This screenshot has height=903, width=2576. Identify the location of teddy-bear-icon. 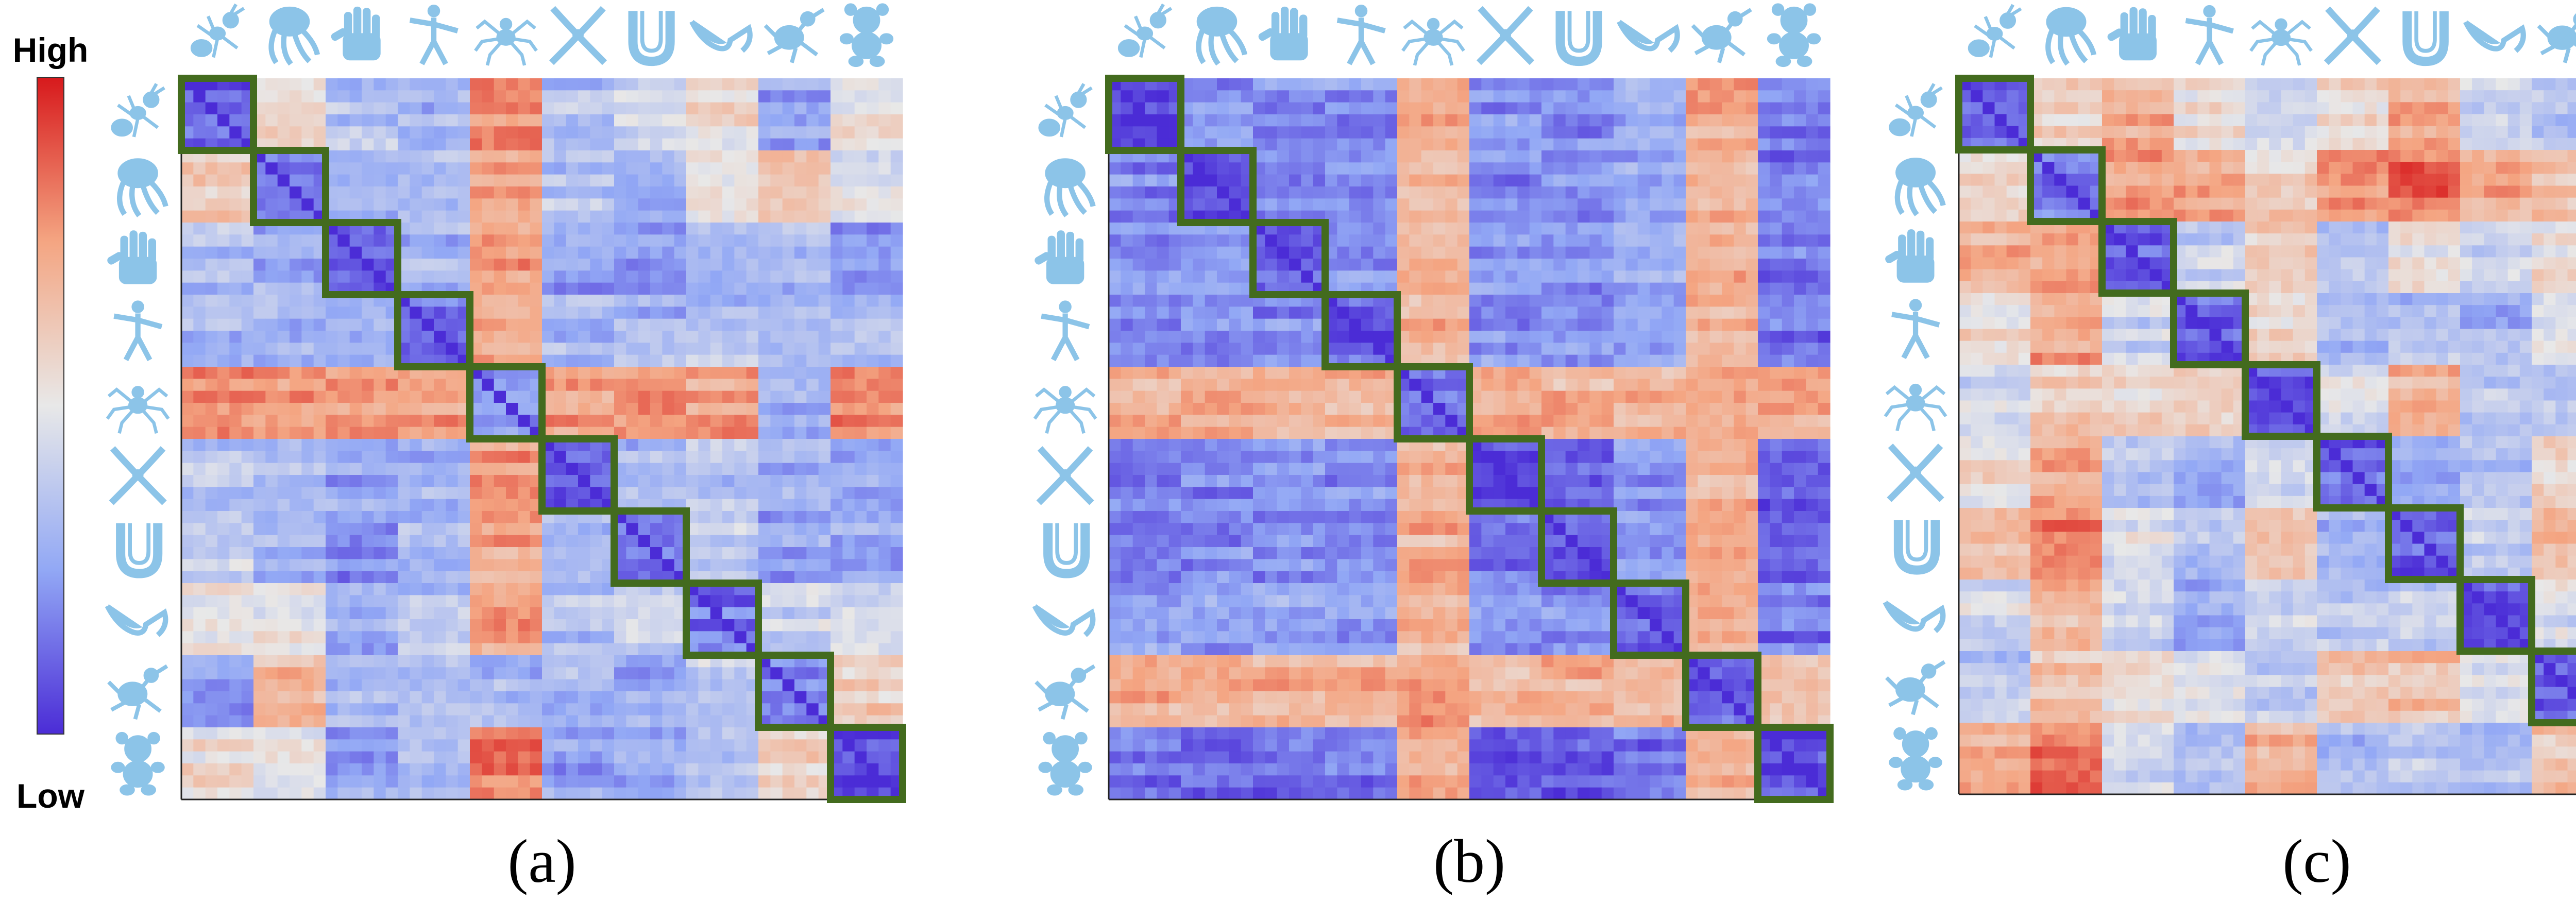
(138, 763).